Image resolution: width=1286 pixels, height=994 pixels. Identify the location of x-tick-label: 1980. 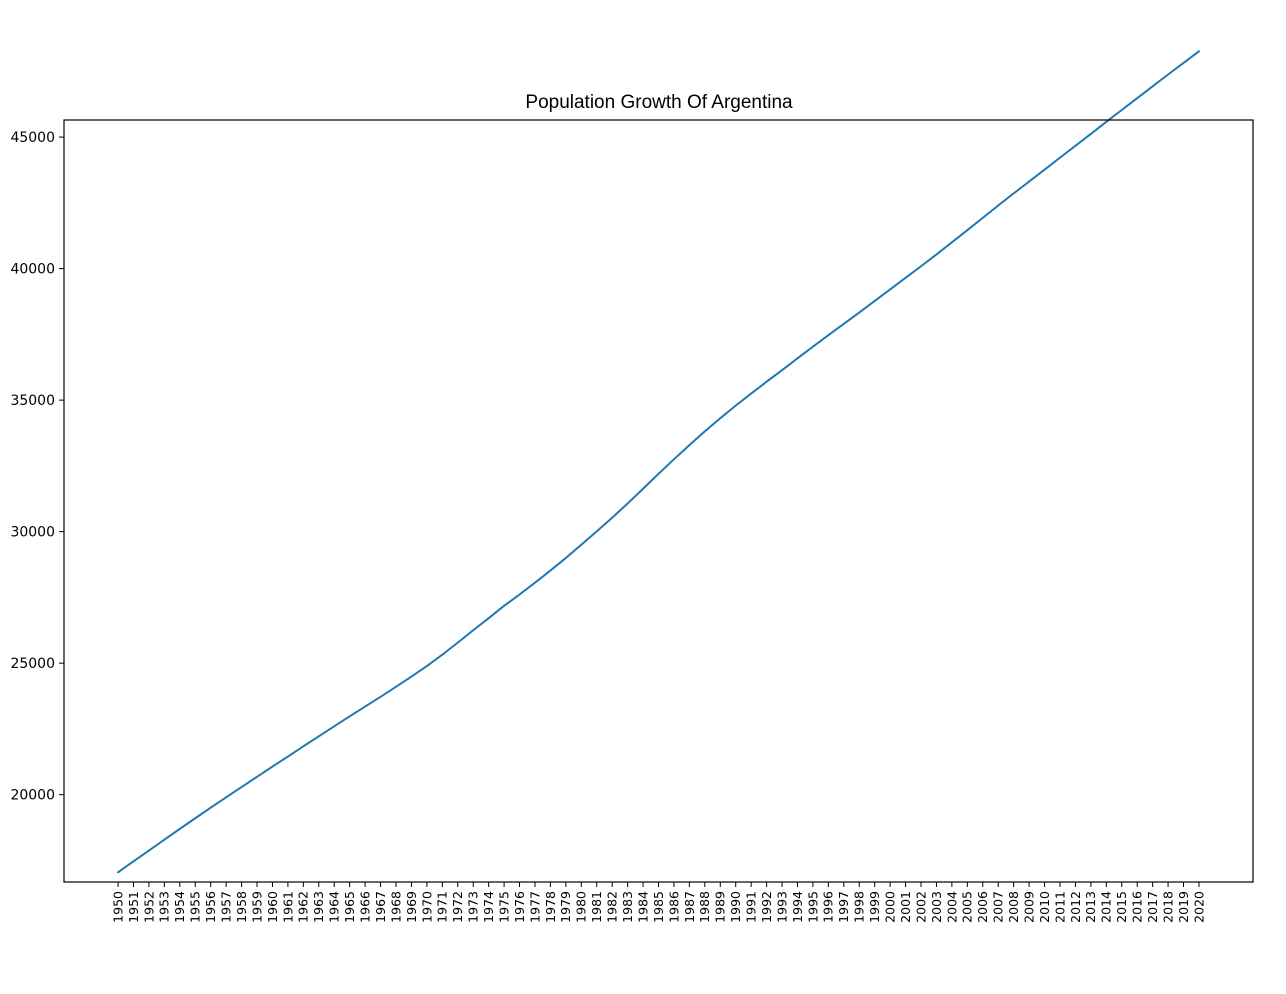
(581, 907).